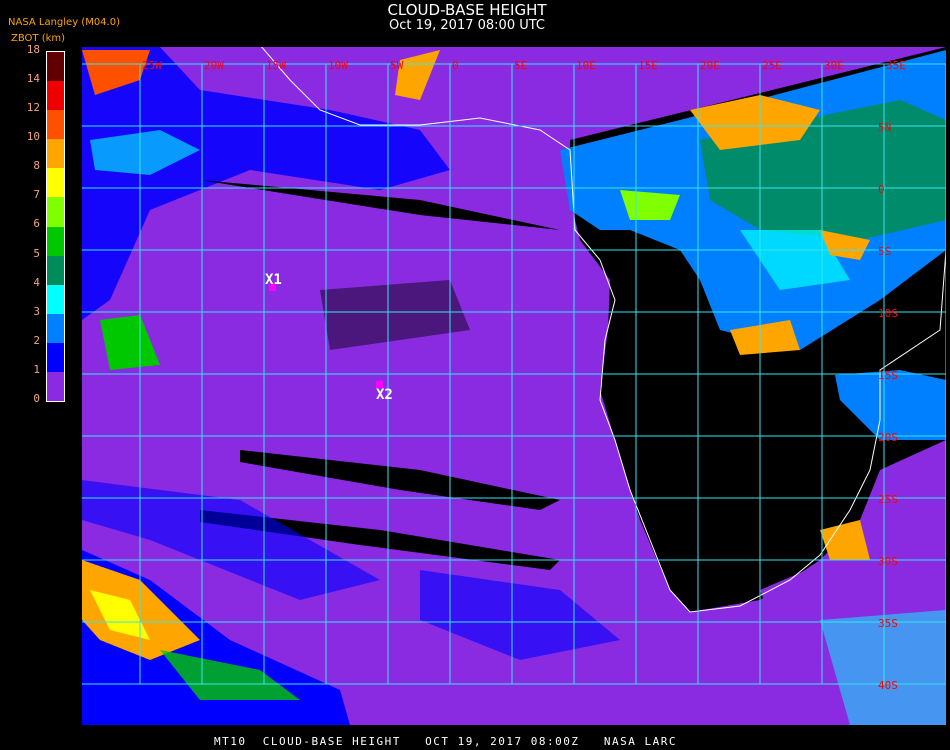  I want to click on latitude-label: 25S, so click(888, 499).